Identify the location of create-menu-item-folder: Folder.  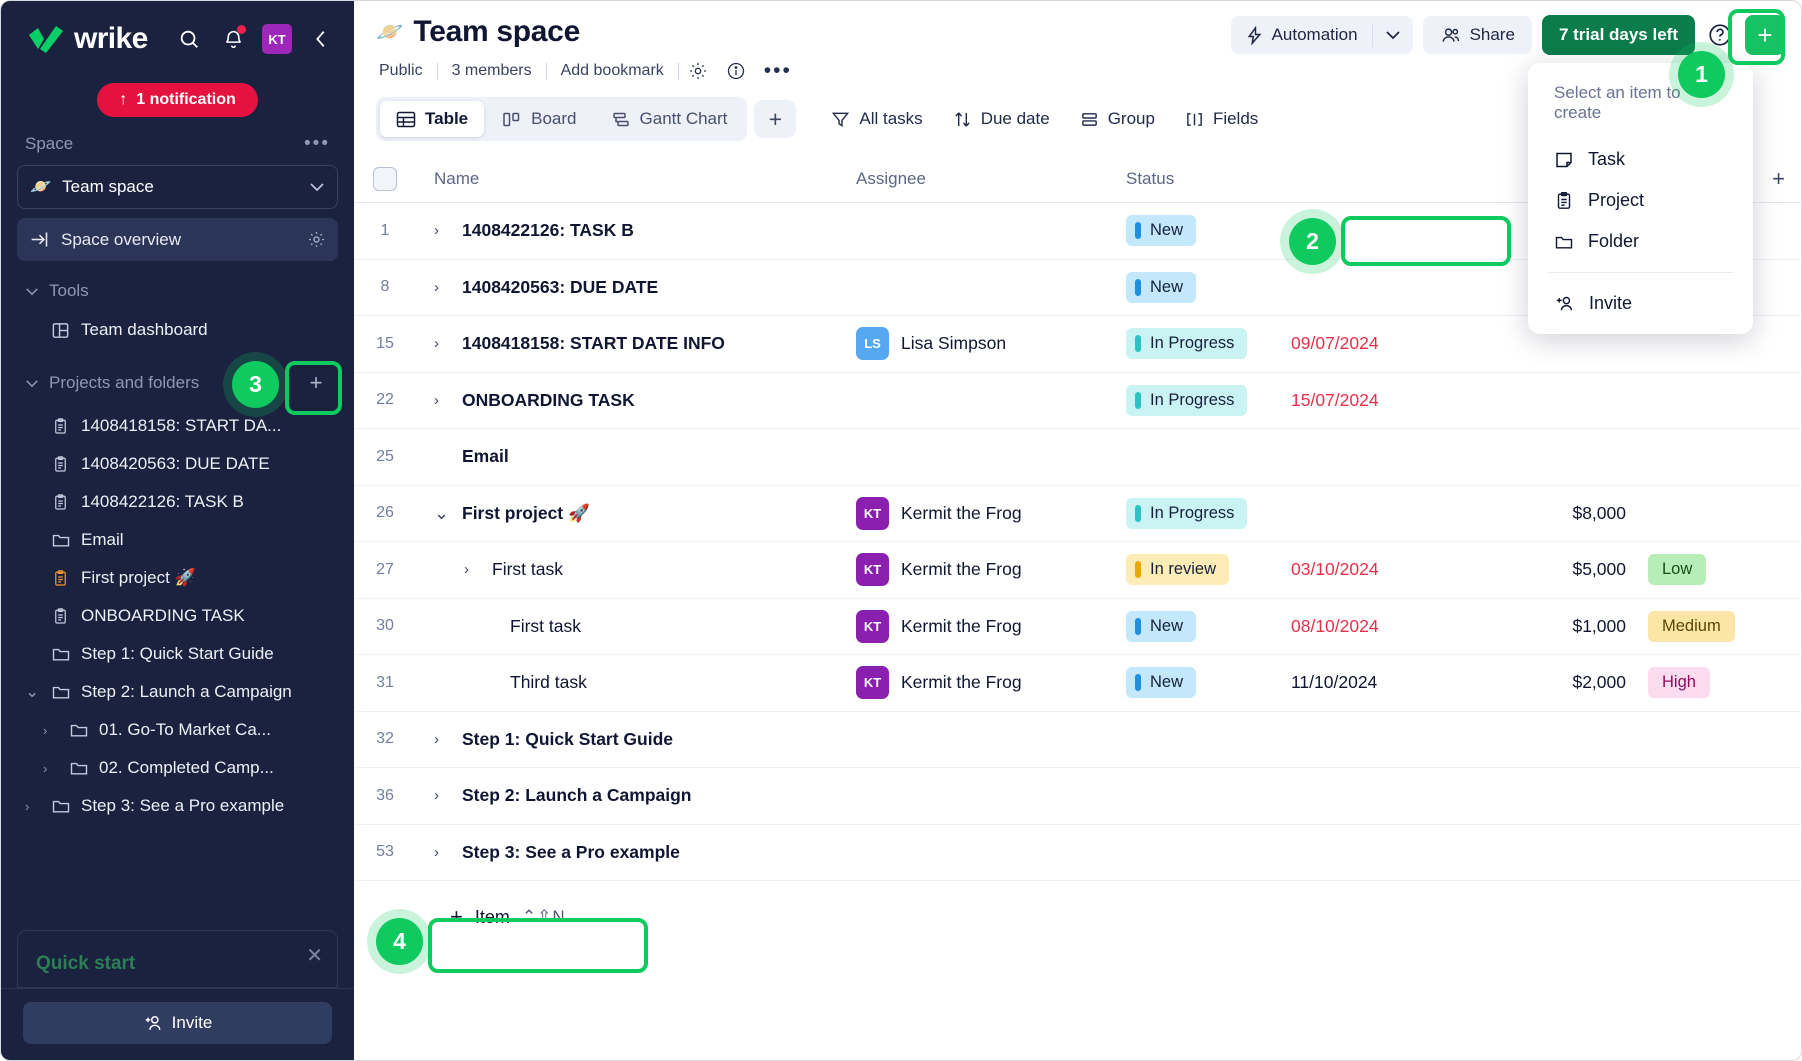
(1640, 241).